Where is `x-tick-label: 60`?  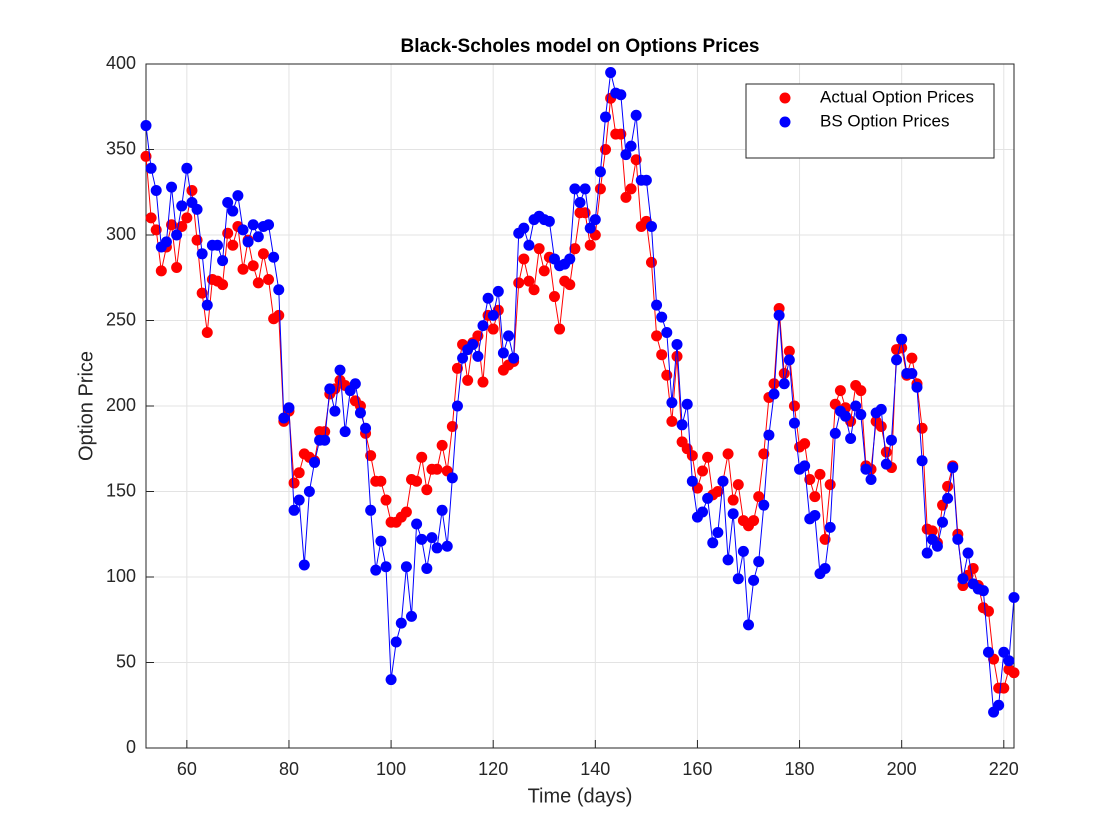 x-tick-label: 60 is located at coordinates (187, 769).